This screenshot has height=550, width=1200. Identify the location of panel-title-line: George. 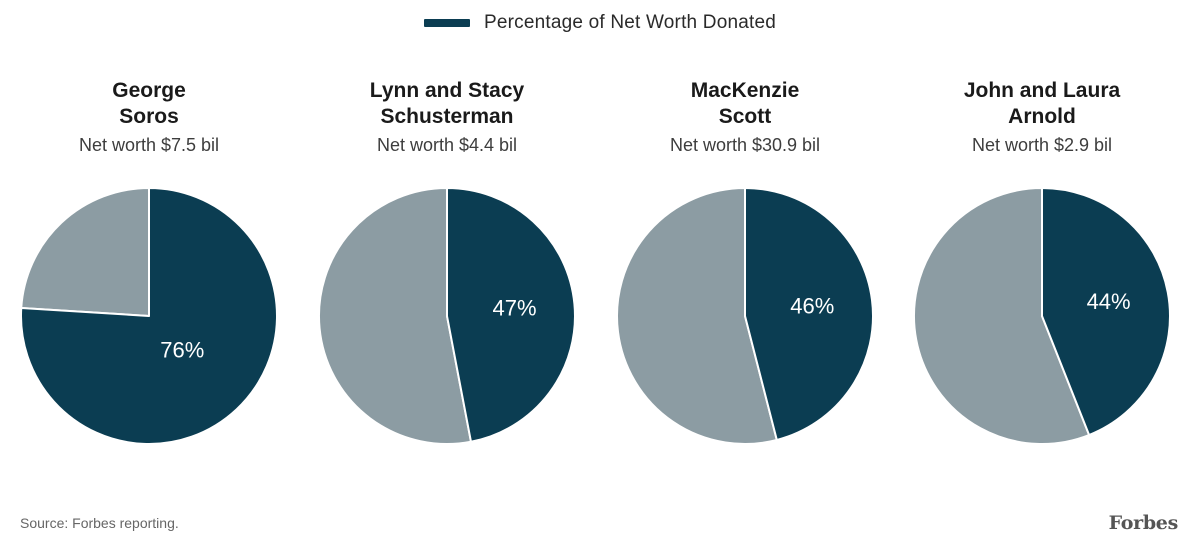
(149, 90).